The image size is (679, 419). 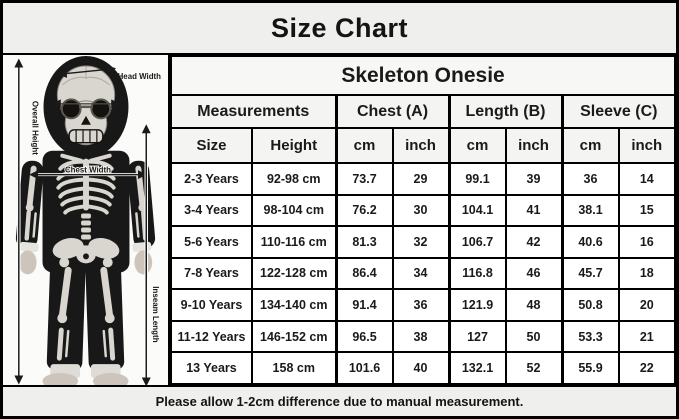 What do you see at coordinates (364, 368) in the screenshot?
I see `cell-chest-cm: 101.6` at bounding box center [364, 368].